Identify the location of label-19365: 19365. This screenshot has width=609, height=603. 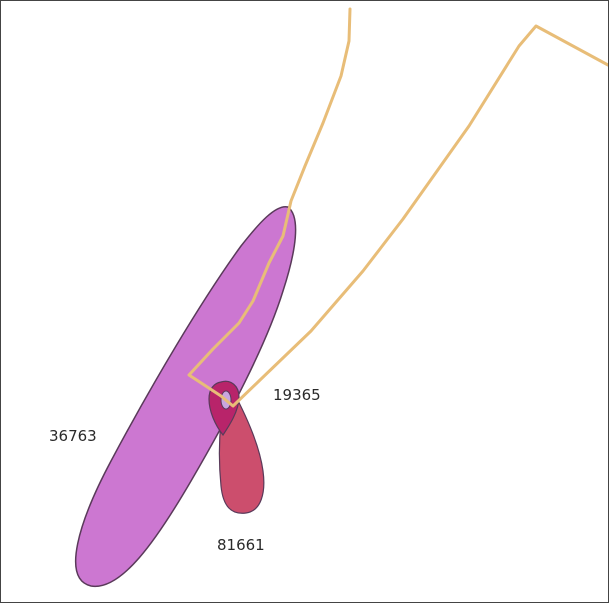
(297, 395).